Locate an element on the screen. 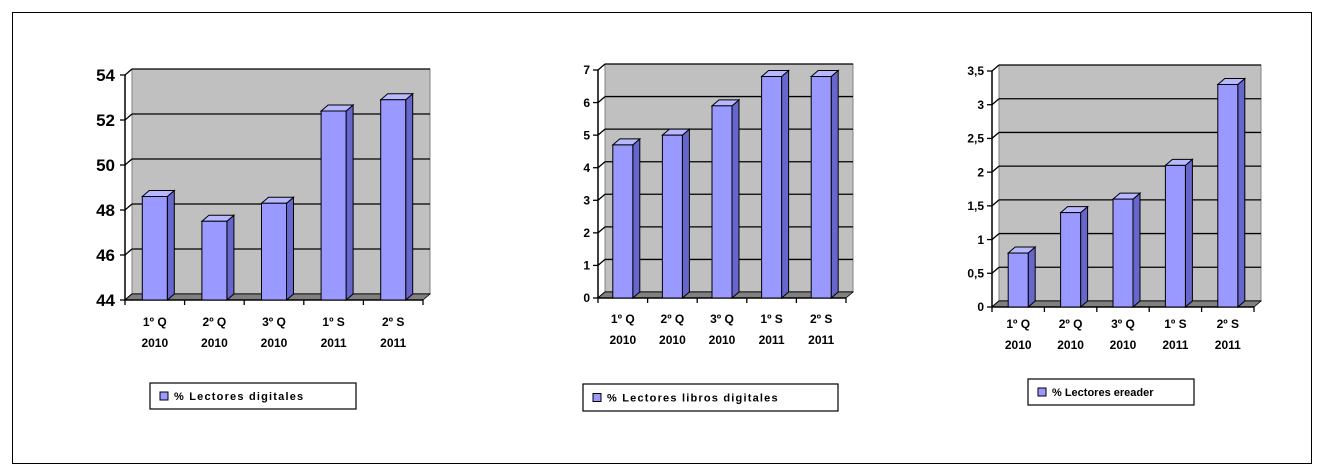  legend: % Lectores digitales is located at coordinates (253, 396).